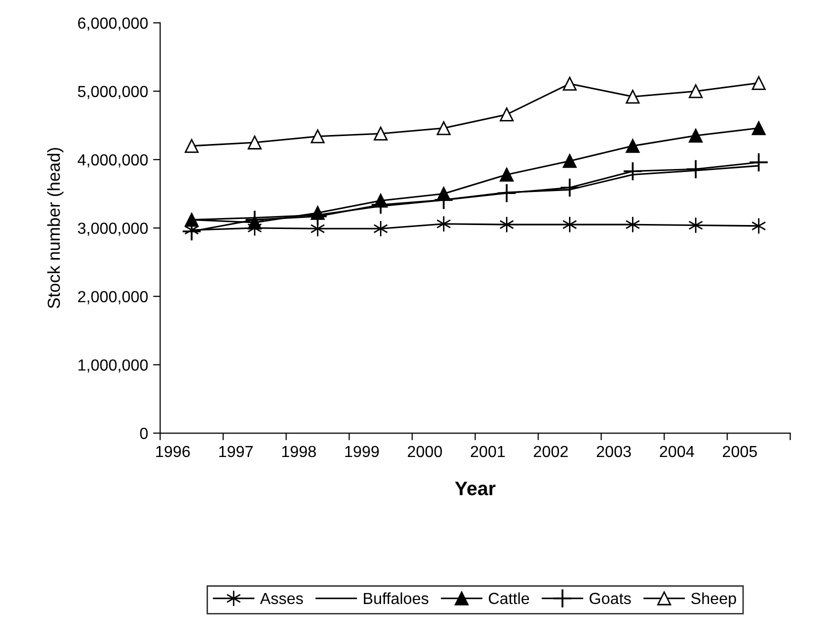 The height and width of the screenshot is (617, 813). I want to click on y-axis-title: Stock number (head), so click(55, 228).